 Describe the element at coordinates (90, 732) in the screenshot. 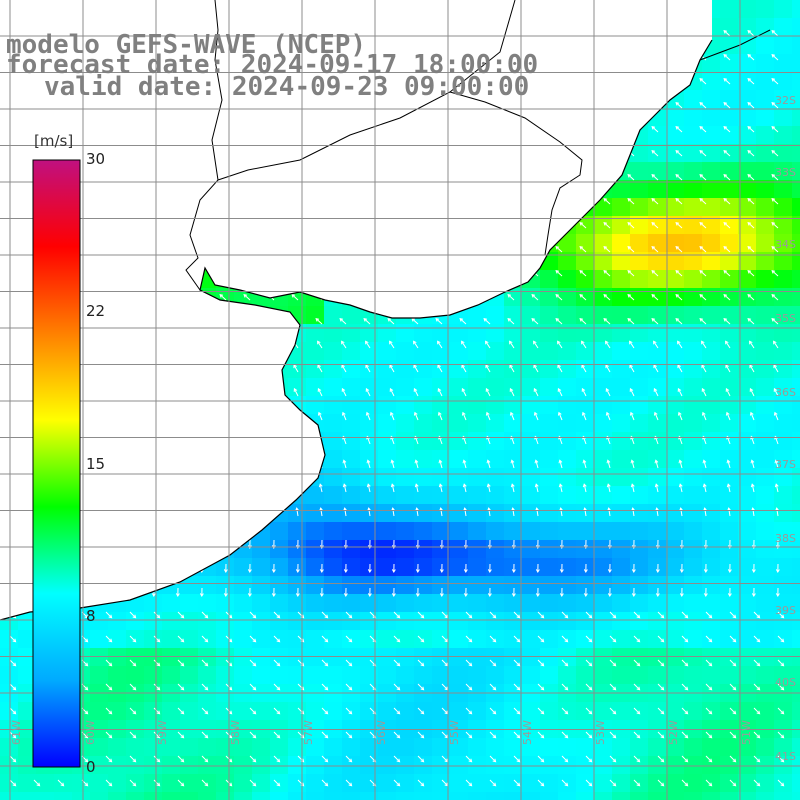

I see `lon-label: 60W` at that location.